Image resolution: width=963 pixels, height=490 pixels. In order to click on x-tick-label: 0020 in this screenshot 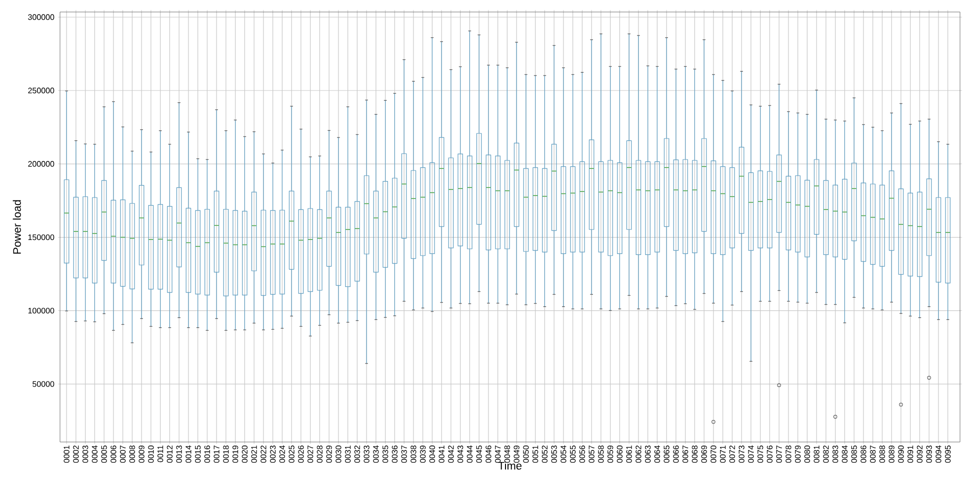, I will do `click(245, 454)`.